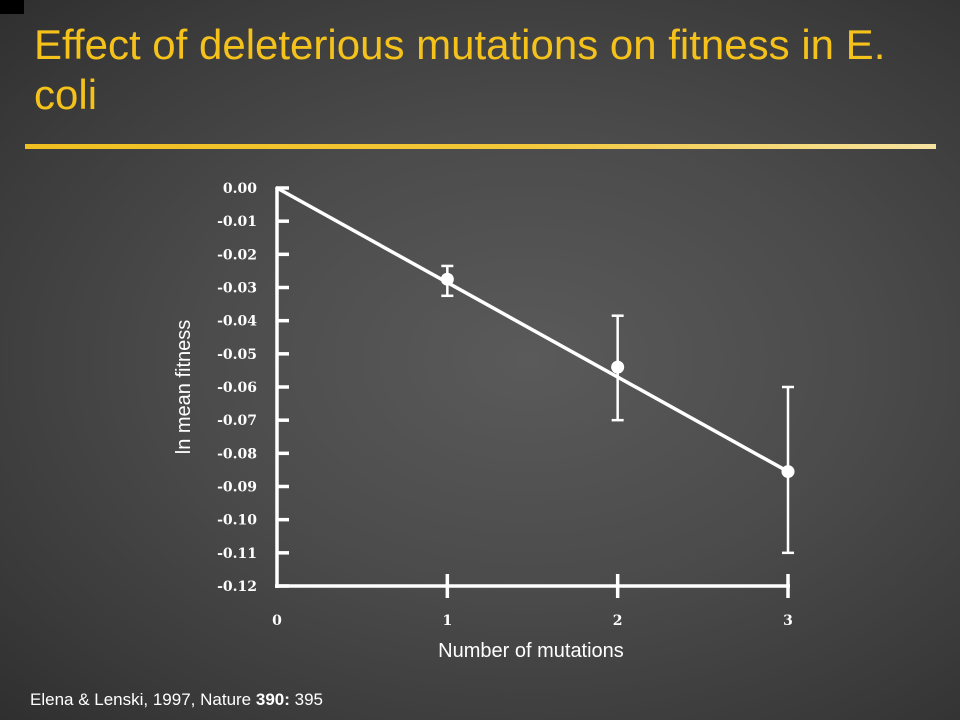 This screenshot has height=720, width=960. Describe the element at coordinates (531, 651) in the screenshot. I see `x-axis-label: Number of mutations` at that location.